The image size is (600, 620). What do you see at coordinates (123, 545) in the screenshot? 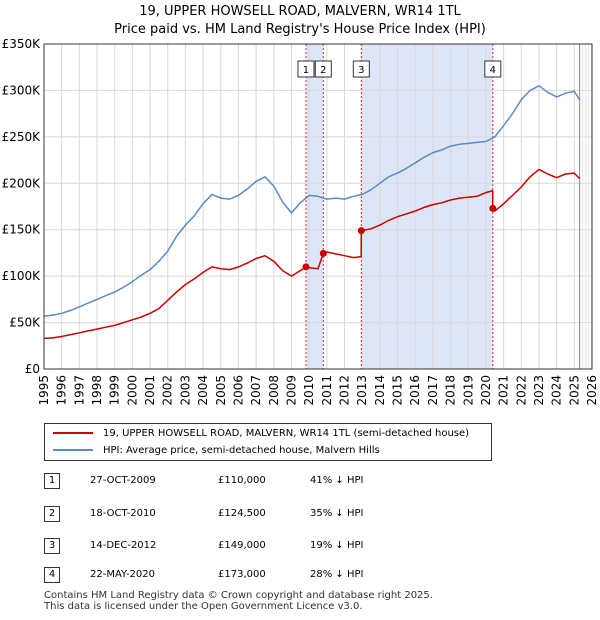
I see `transaction-date: 14-DEC-2012` at bounding box center [123, 545].